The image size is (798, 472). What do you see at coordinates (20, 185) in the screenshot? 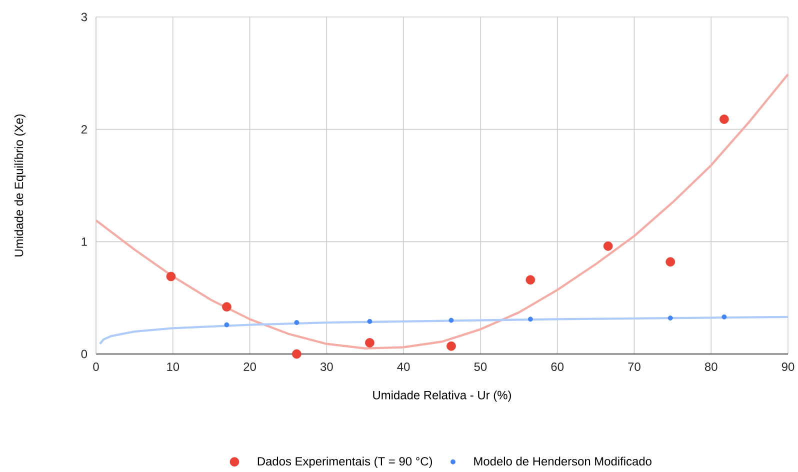
I see `y-axis-title: Umidade de Equilíbrio (Xe)` at bounding box center [20, 185].